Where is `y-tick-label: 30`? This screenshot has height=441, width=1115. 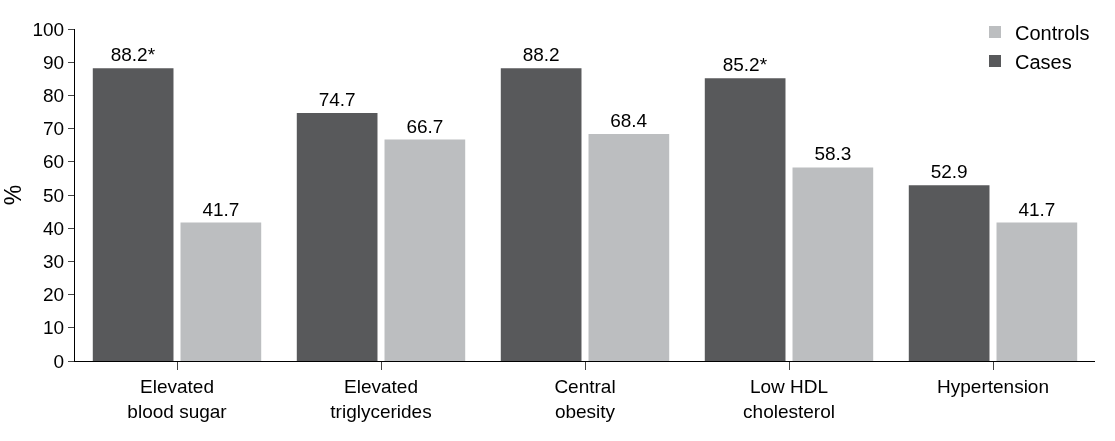 y-tick-label: 30 is located at coordinates (54, 262).